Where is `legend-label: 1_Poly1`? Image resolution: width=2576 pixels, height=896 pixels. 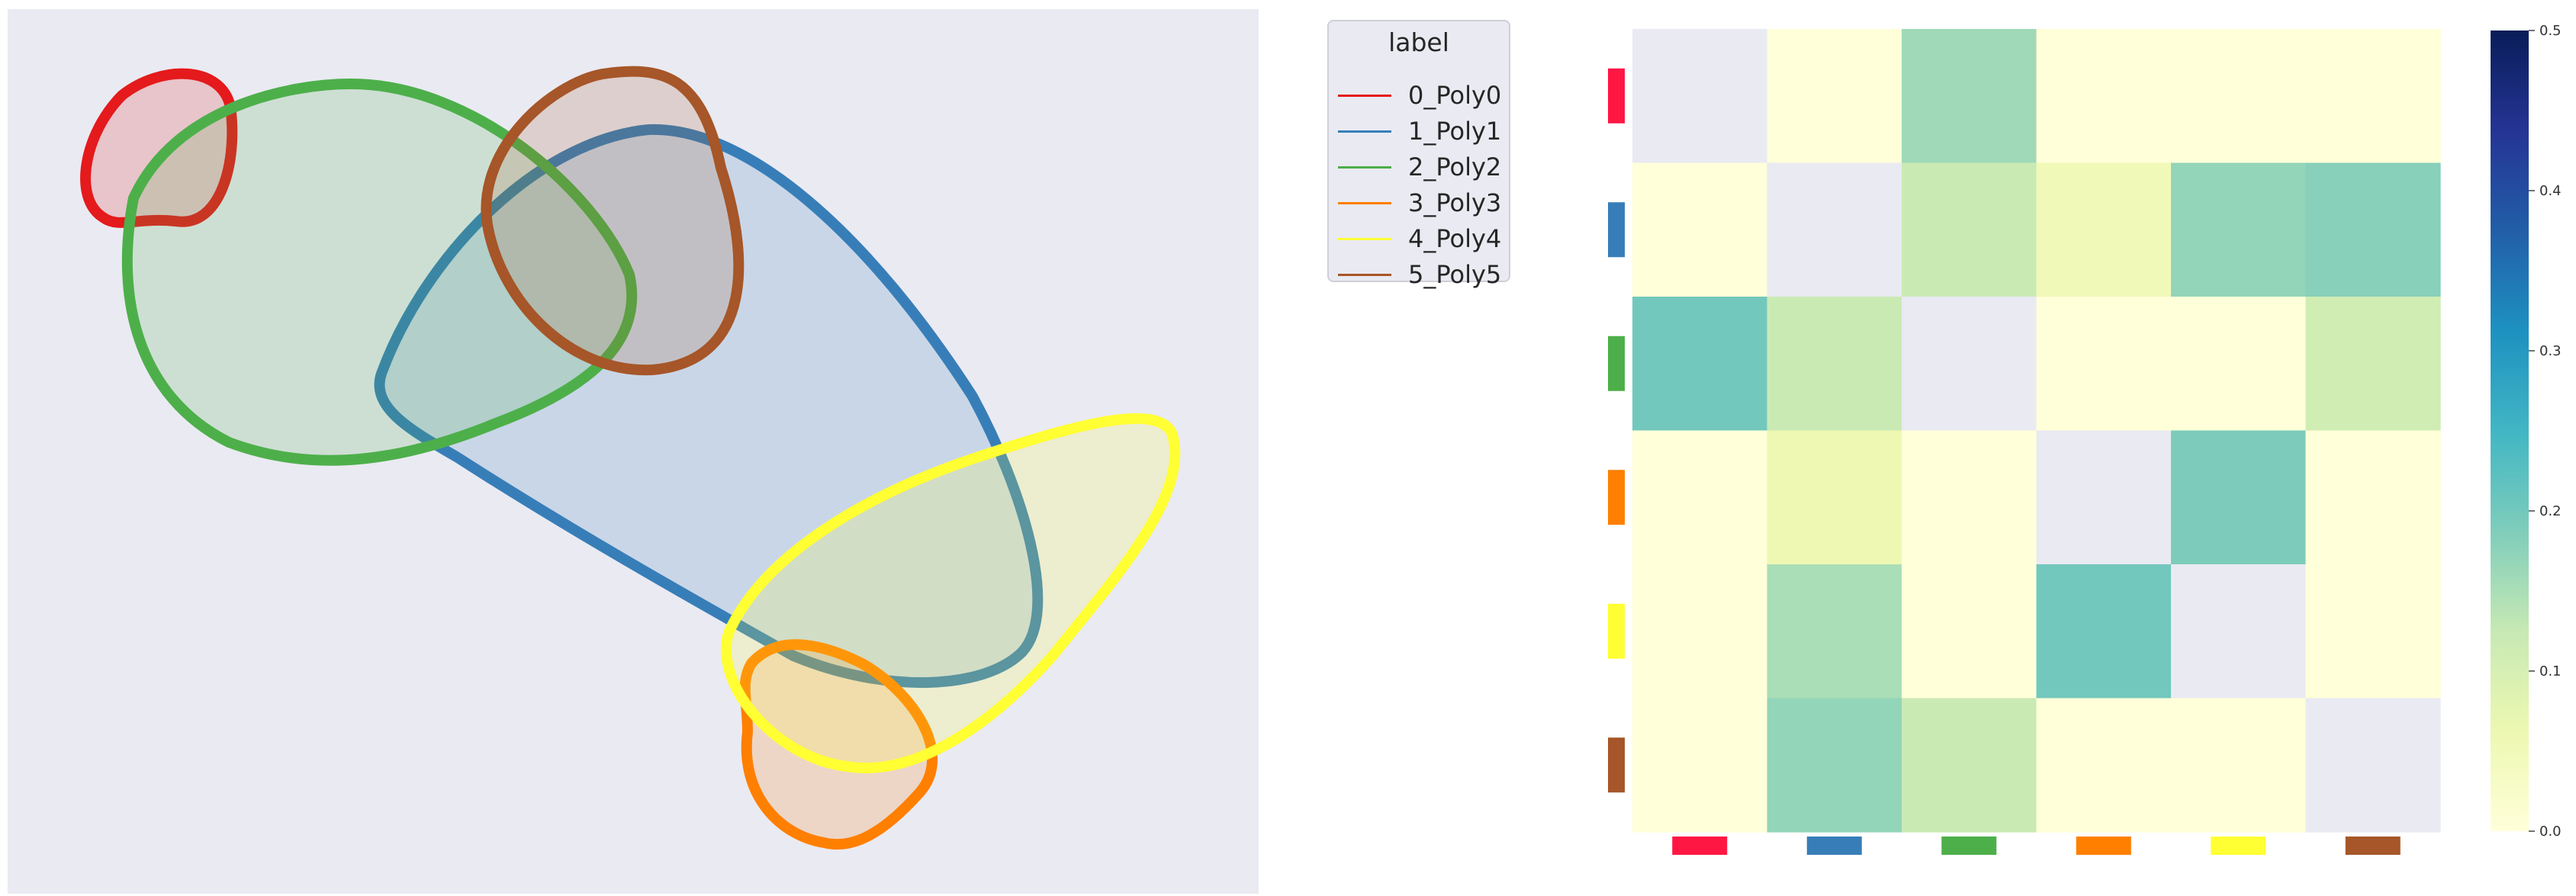
legend-label: 1_Poly1 is located at coordinates (1455, 131).